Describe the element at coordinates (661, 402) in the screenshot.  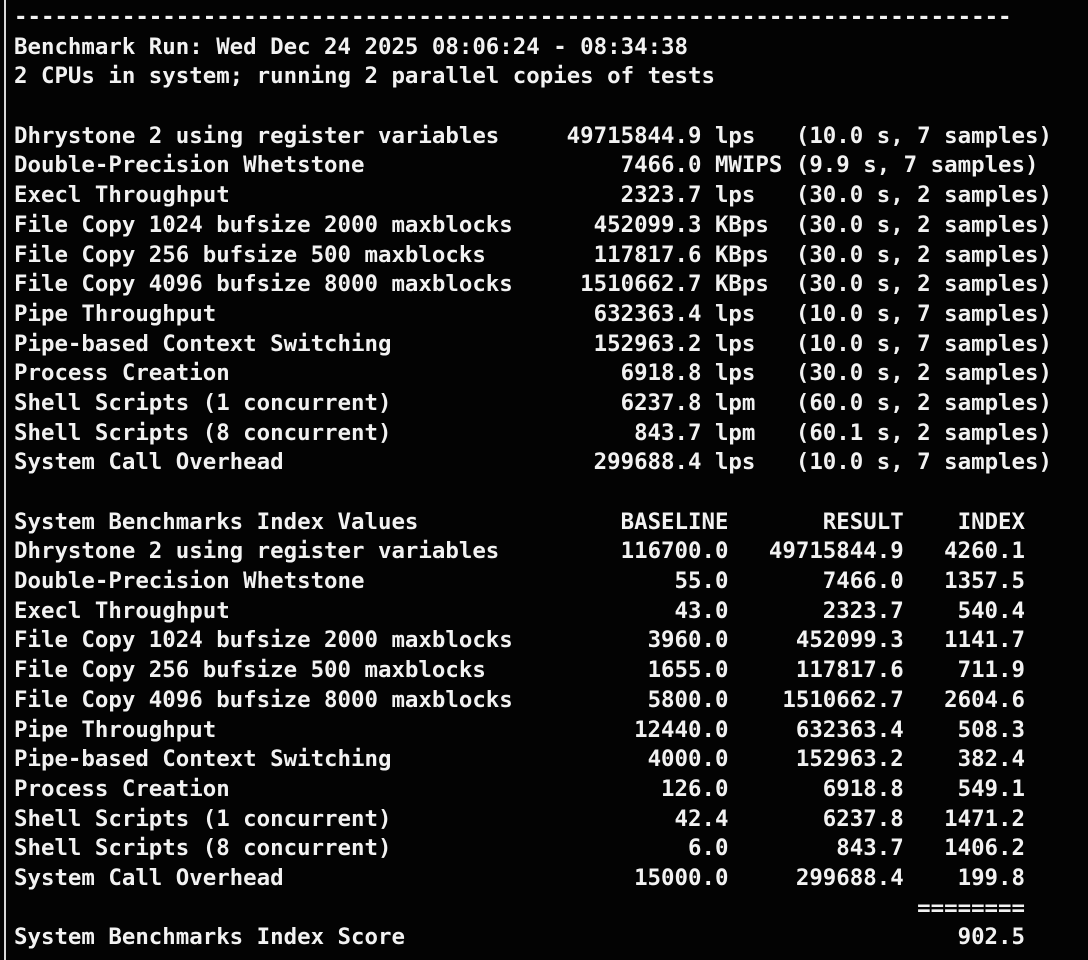
I see `test-value: 6237.8` at that location.